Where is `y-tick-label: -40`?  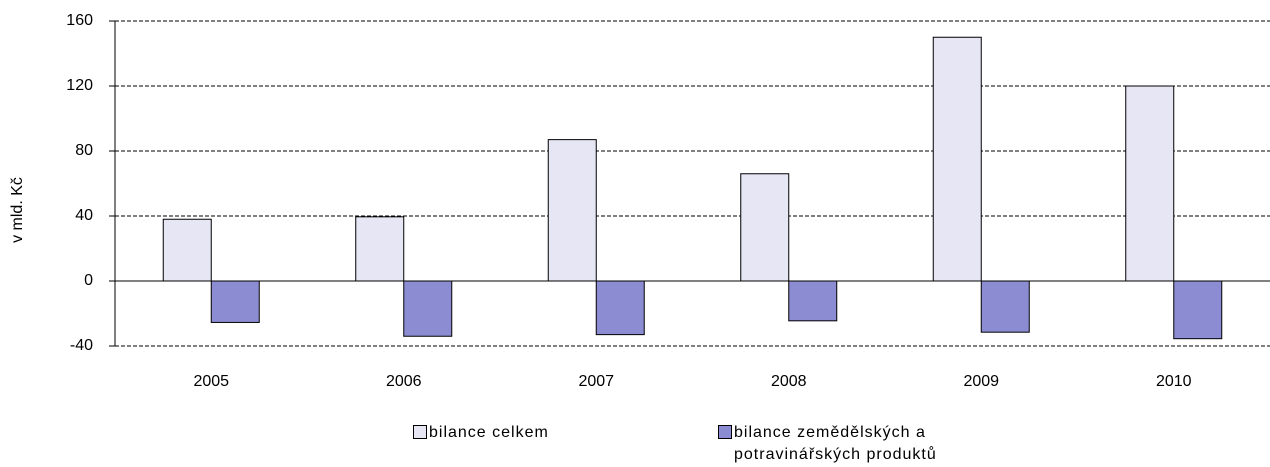
y-tick-label: -40 is located at coordinates (81, 345).